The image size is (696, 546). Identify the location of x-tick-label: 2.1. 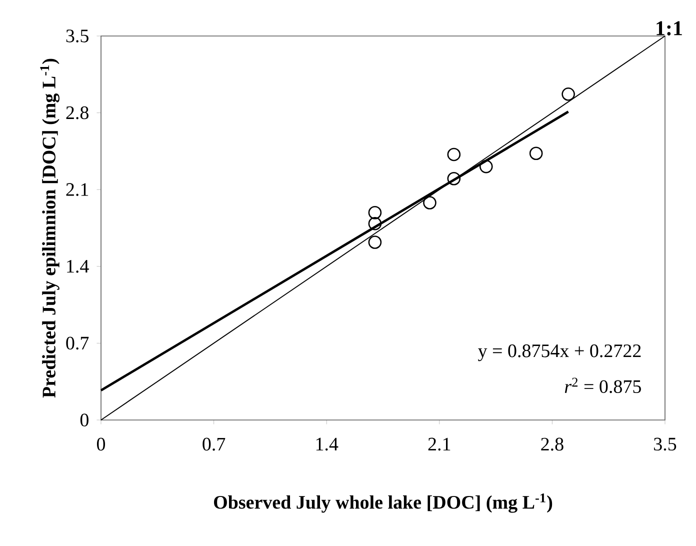
(439, 444).